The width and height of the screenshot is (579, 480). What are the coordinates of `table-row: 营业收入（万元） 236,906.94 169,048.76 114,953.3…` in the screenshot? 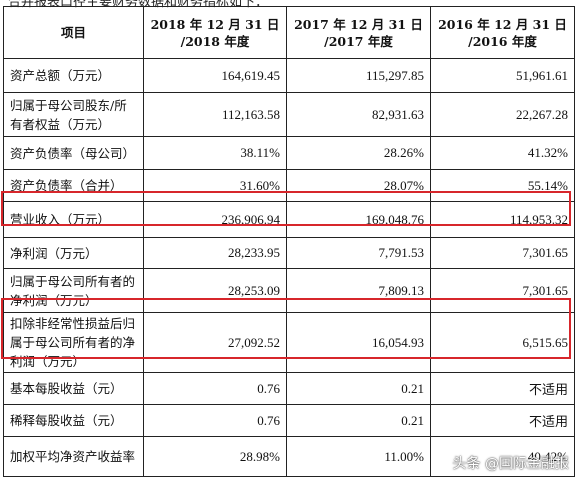 It's located at (289, 219).